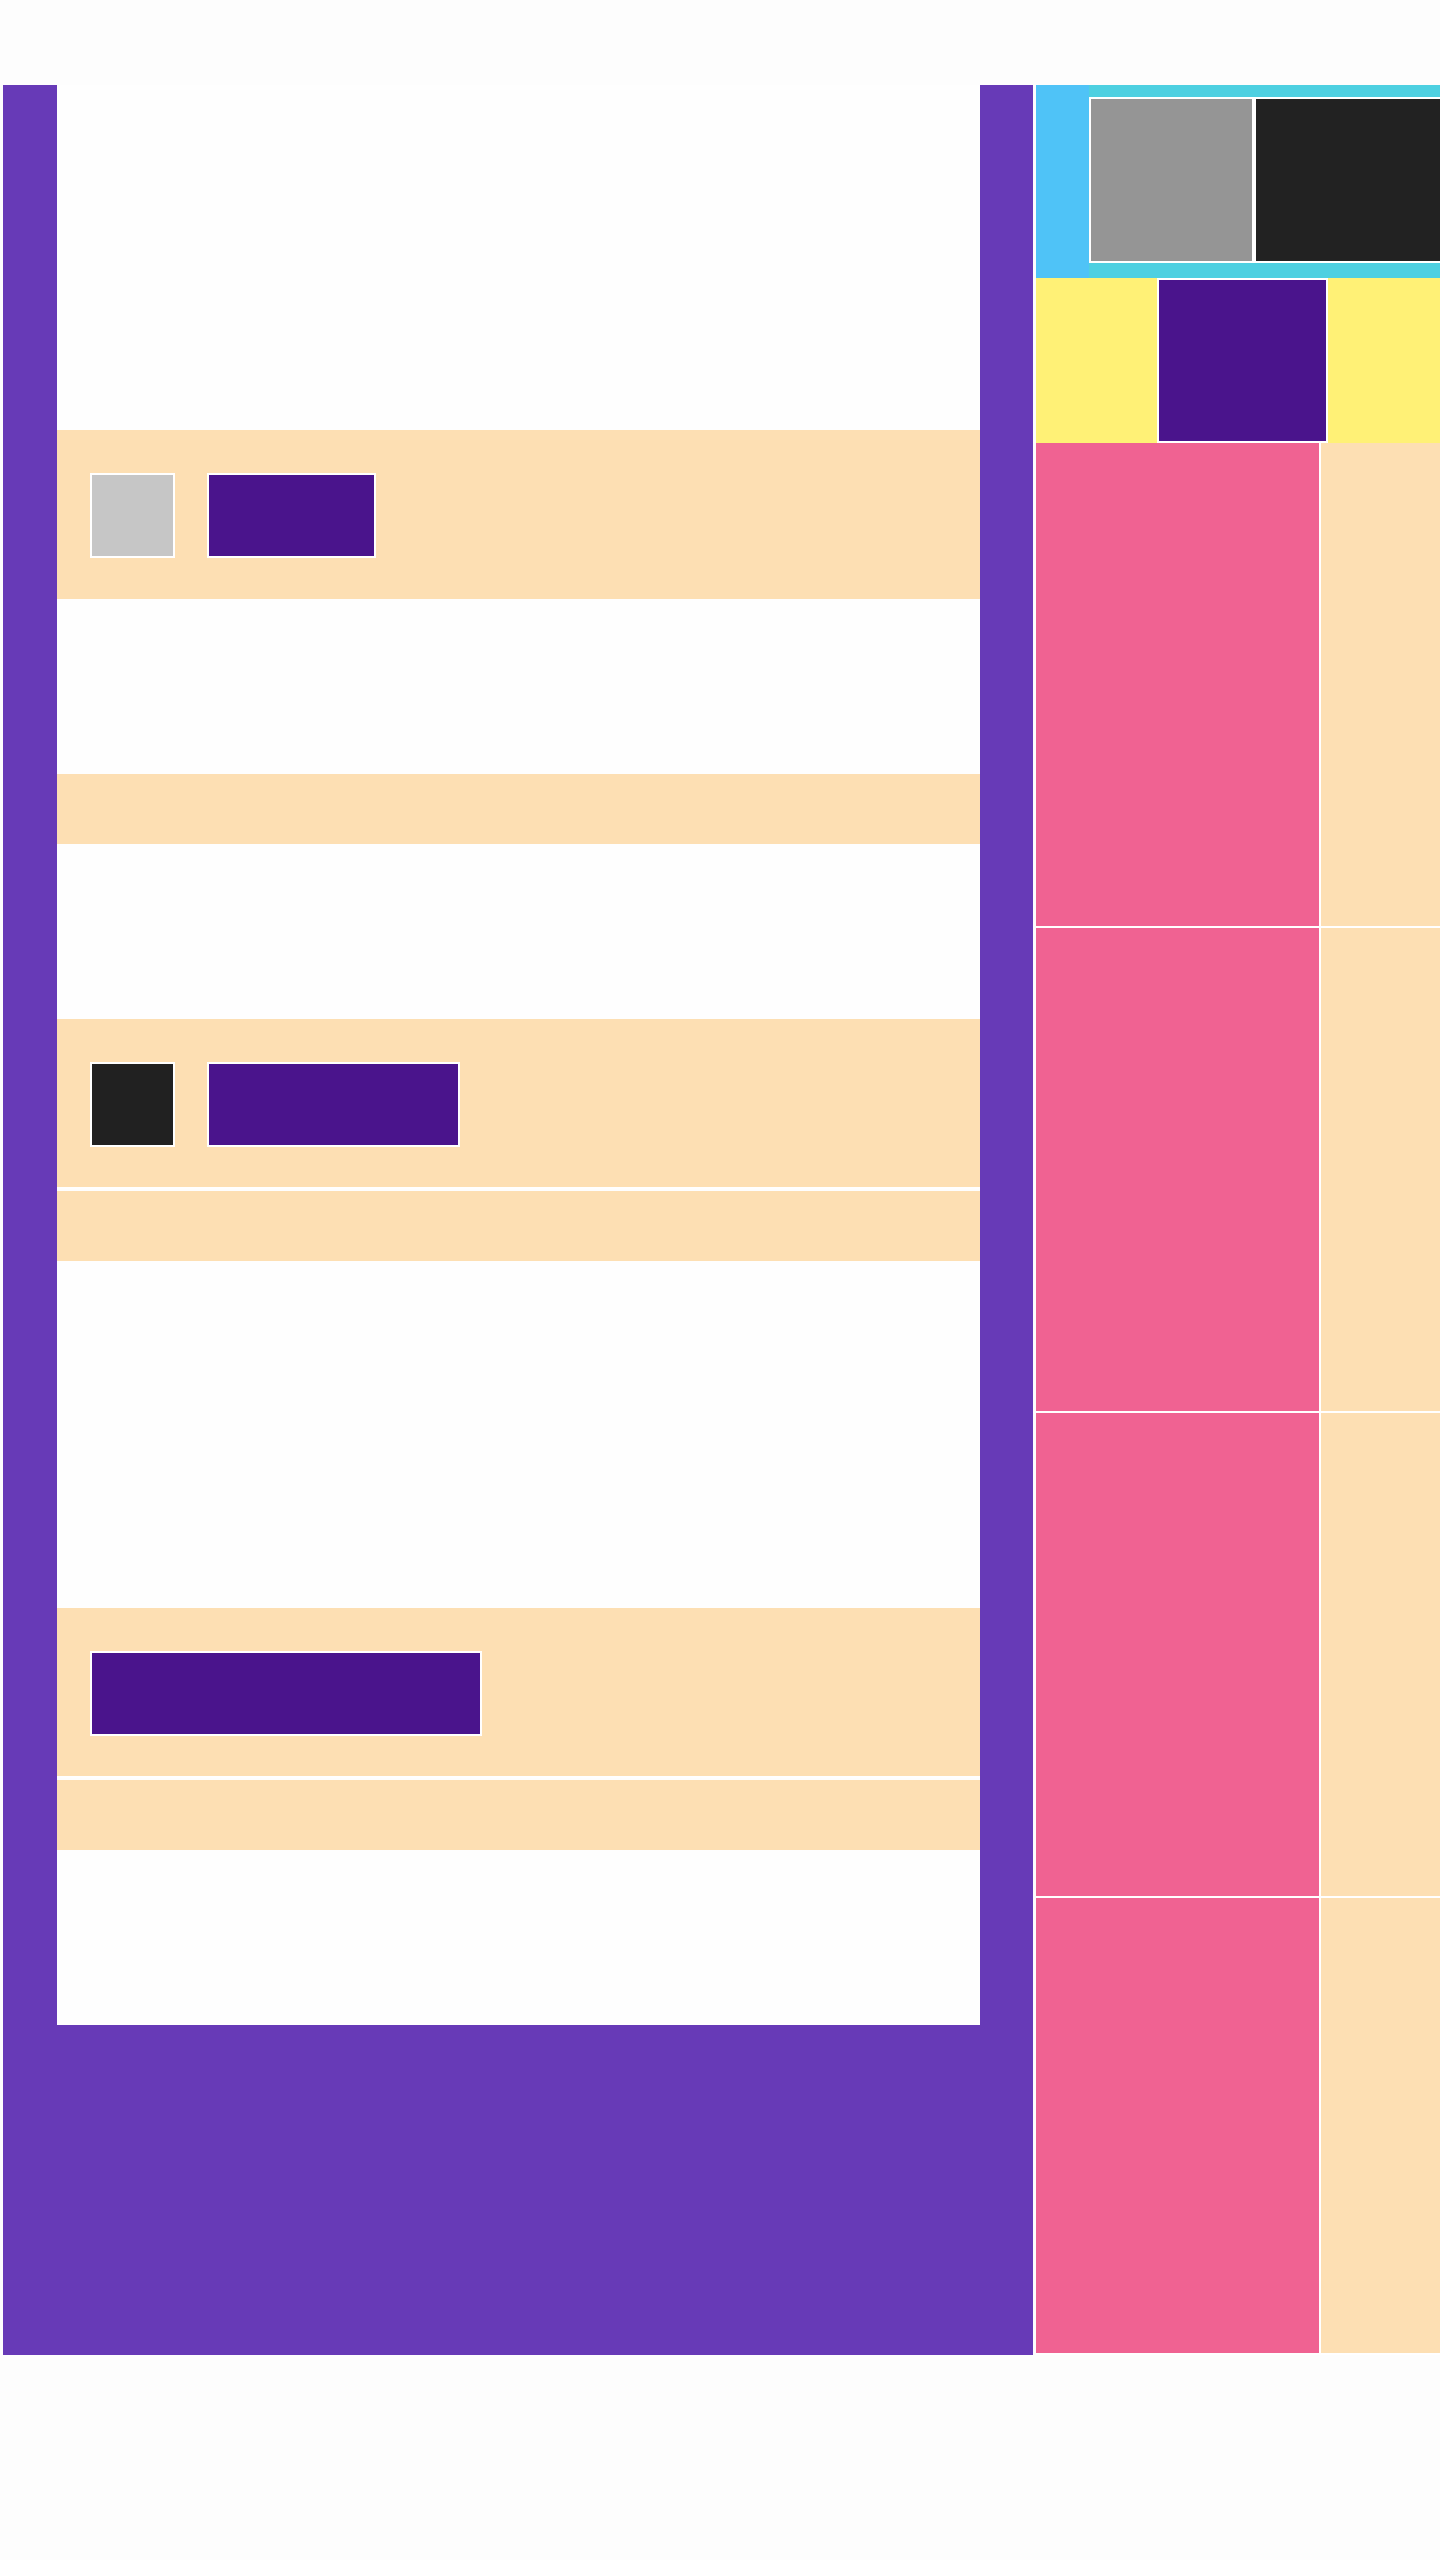  I want to click on action-strip, so click(1238, 360).